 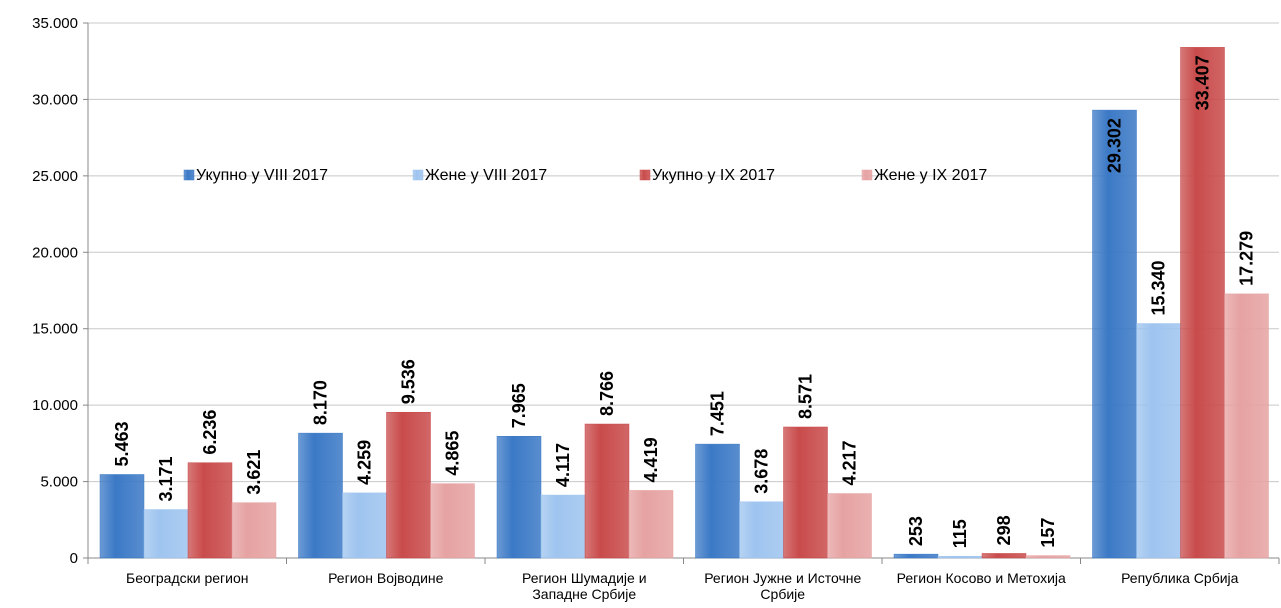 What do you see at coordinates (806, 396) in the screenshot?
I see `value-label: 8.571` at bounding box center [806, 396].